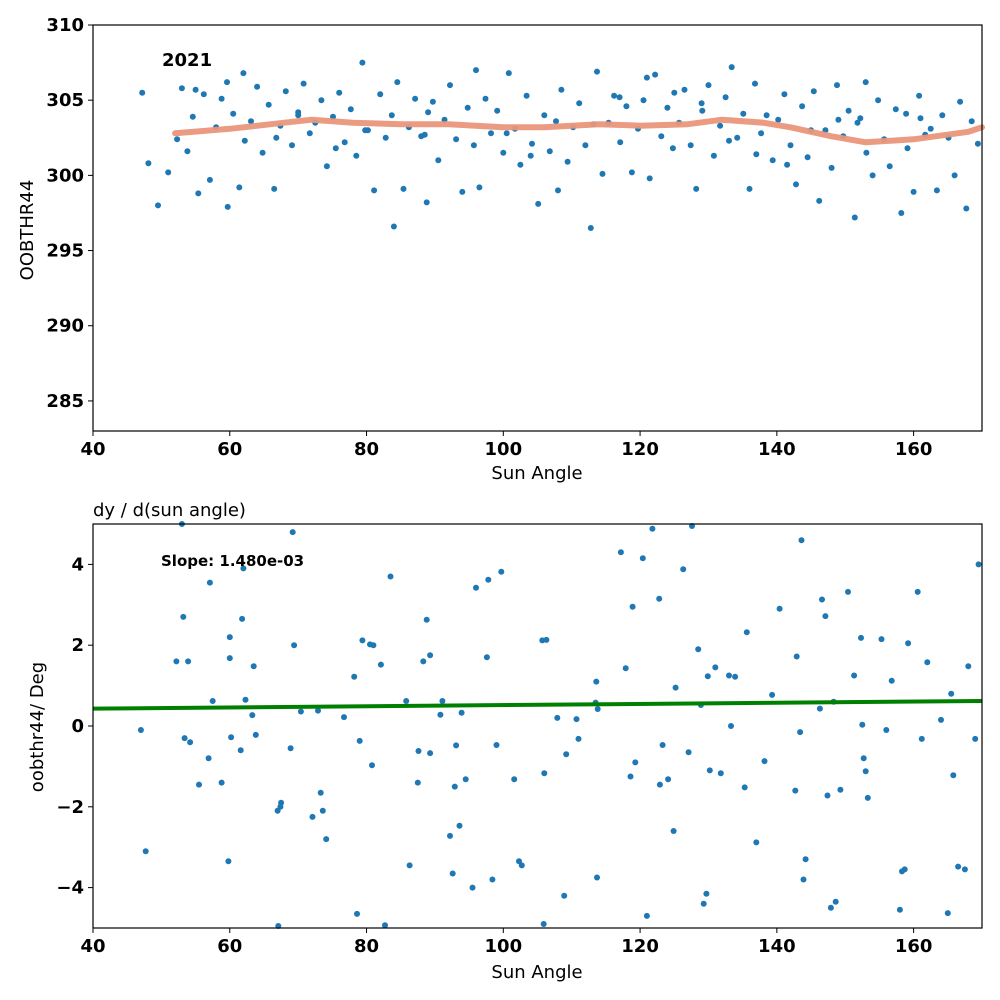 The width and height of the screenshot is (1000, 1000). What do you see at coordinates (537, 704) in the screenshot?
I see `bottom-fit-line` at bounding box center [537, 704].